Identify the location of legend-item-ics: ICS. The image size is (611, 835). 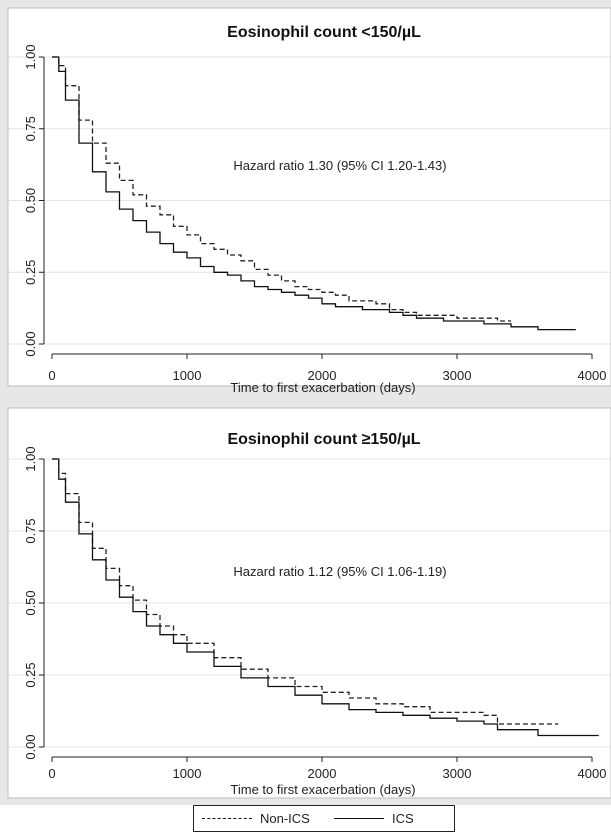
(374, 818).